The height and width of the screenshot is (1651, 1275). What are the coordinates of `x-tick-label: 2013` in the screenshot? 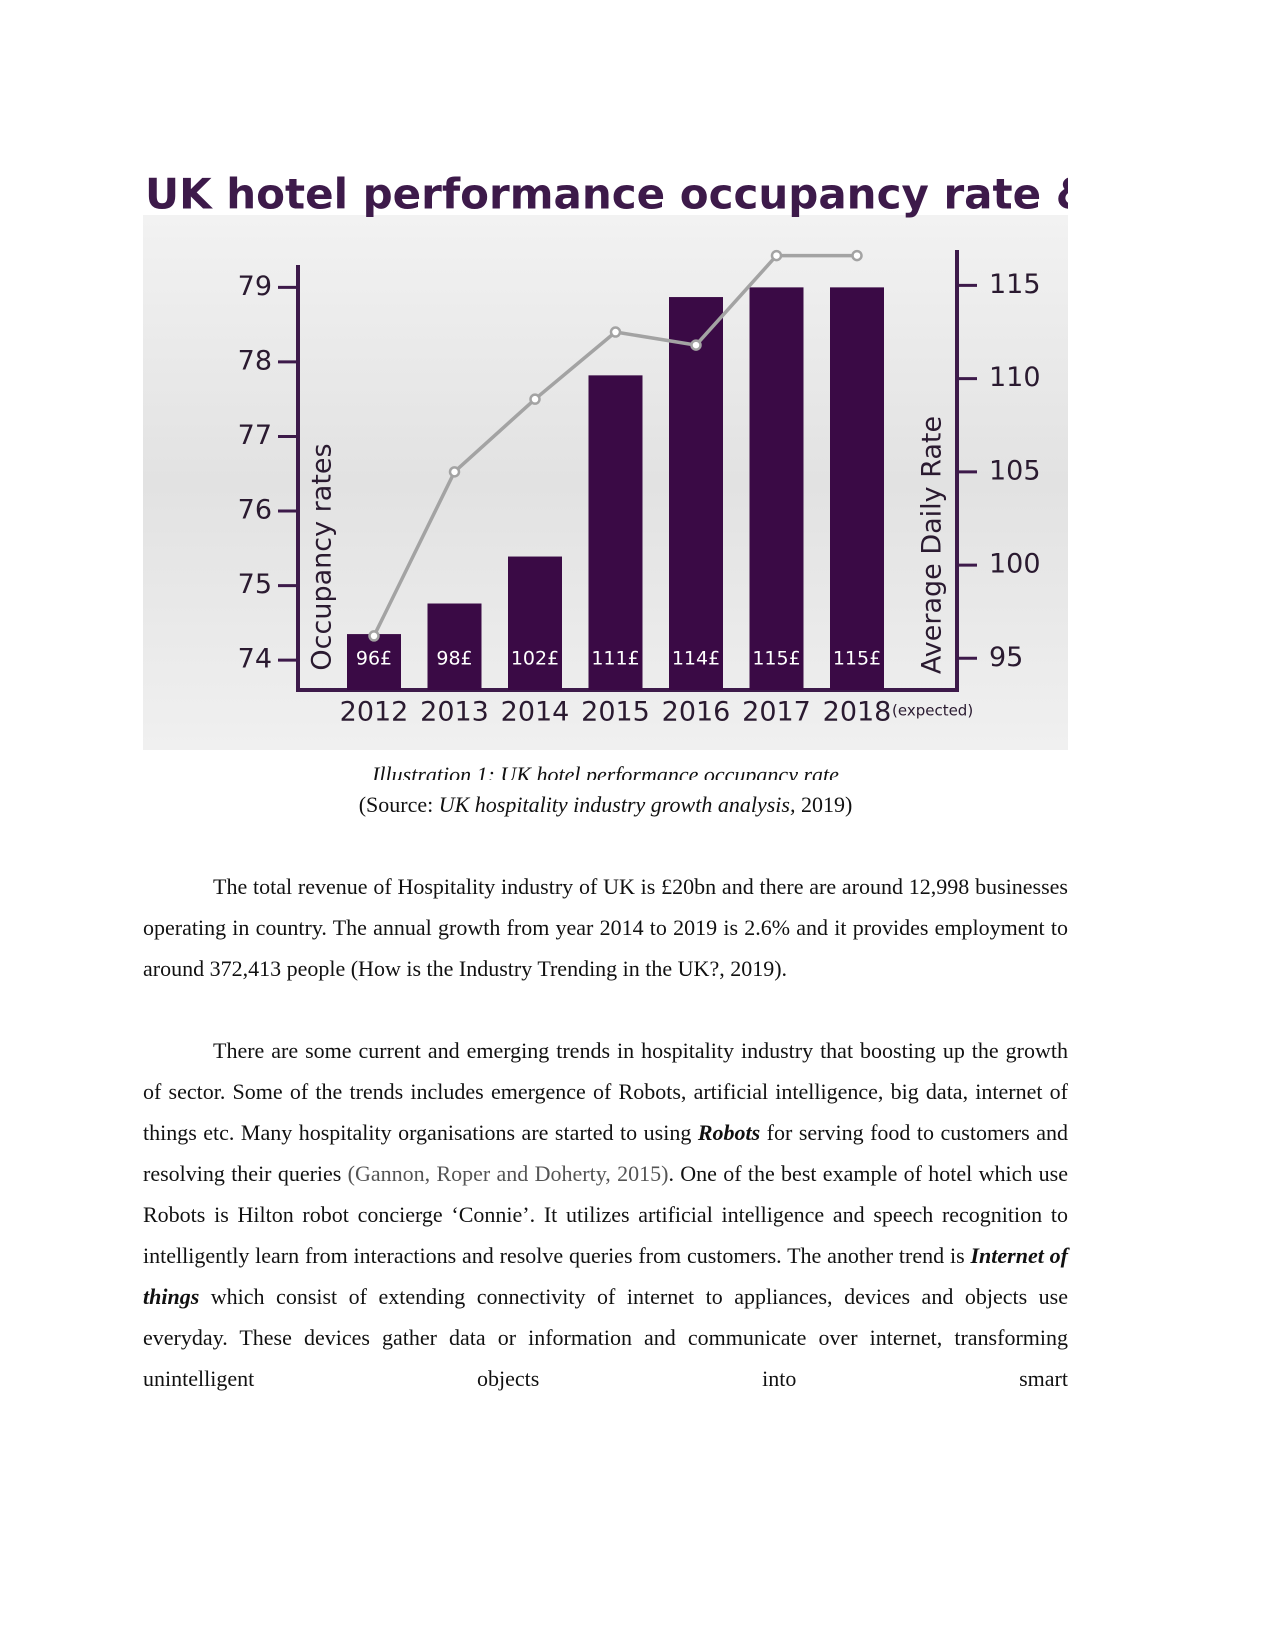 It's located at (454, 712).